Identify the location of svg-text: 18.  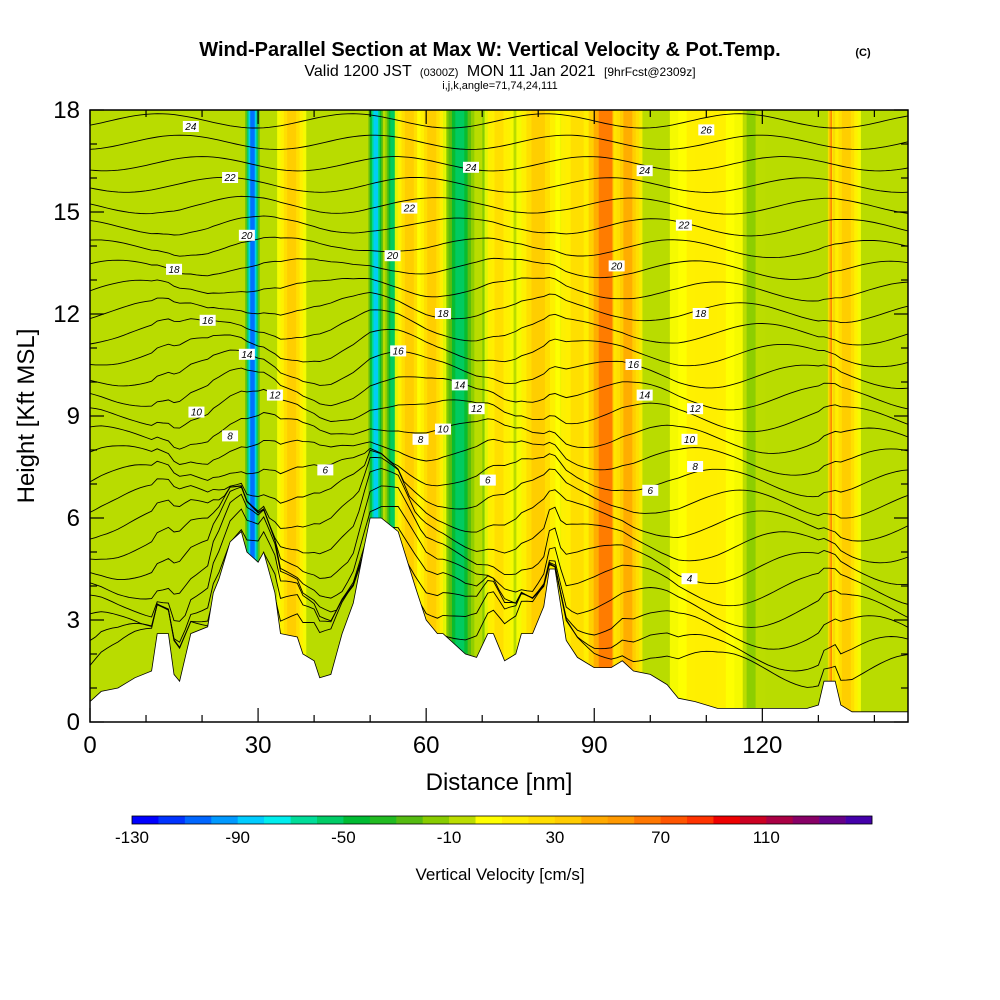
(443, 314).